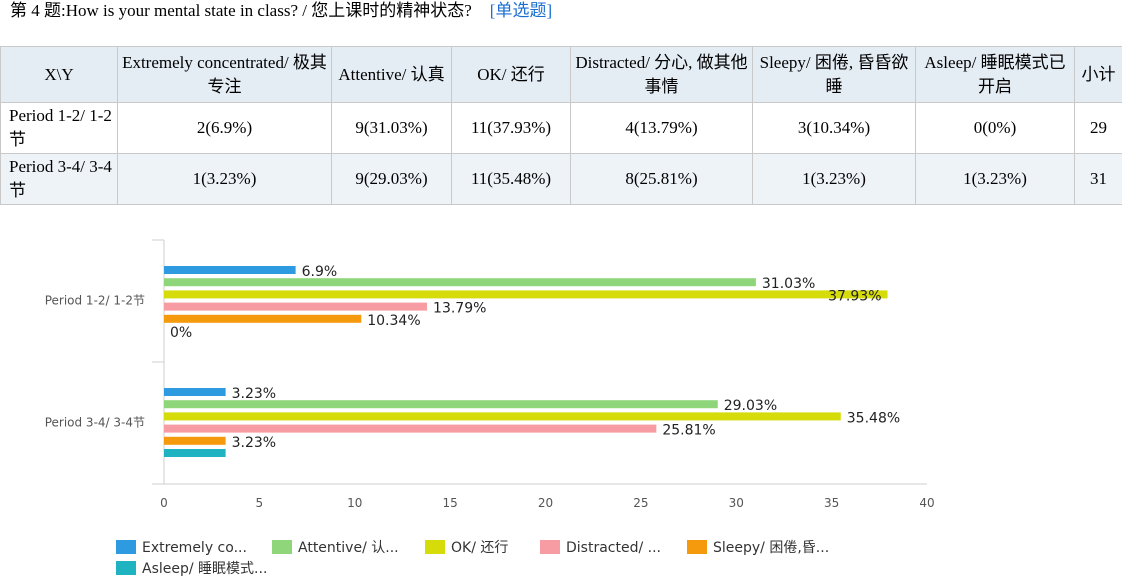  Describe the element at coordinates (392, 128) in the screenshot. I see `table-cell: 9(31.03%)` at that location.